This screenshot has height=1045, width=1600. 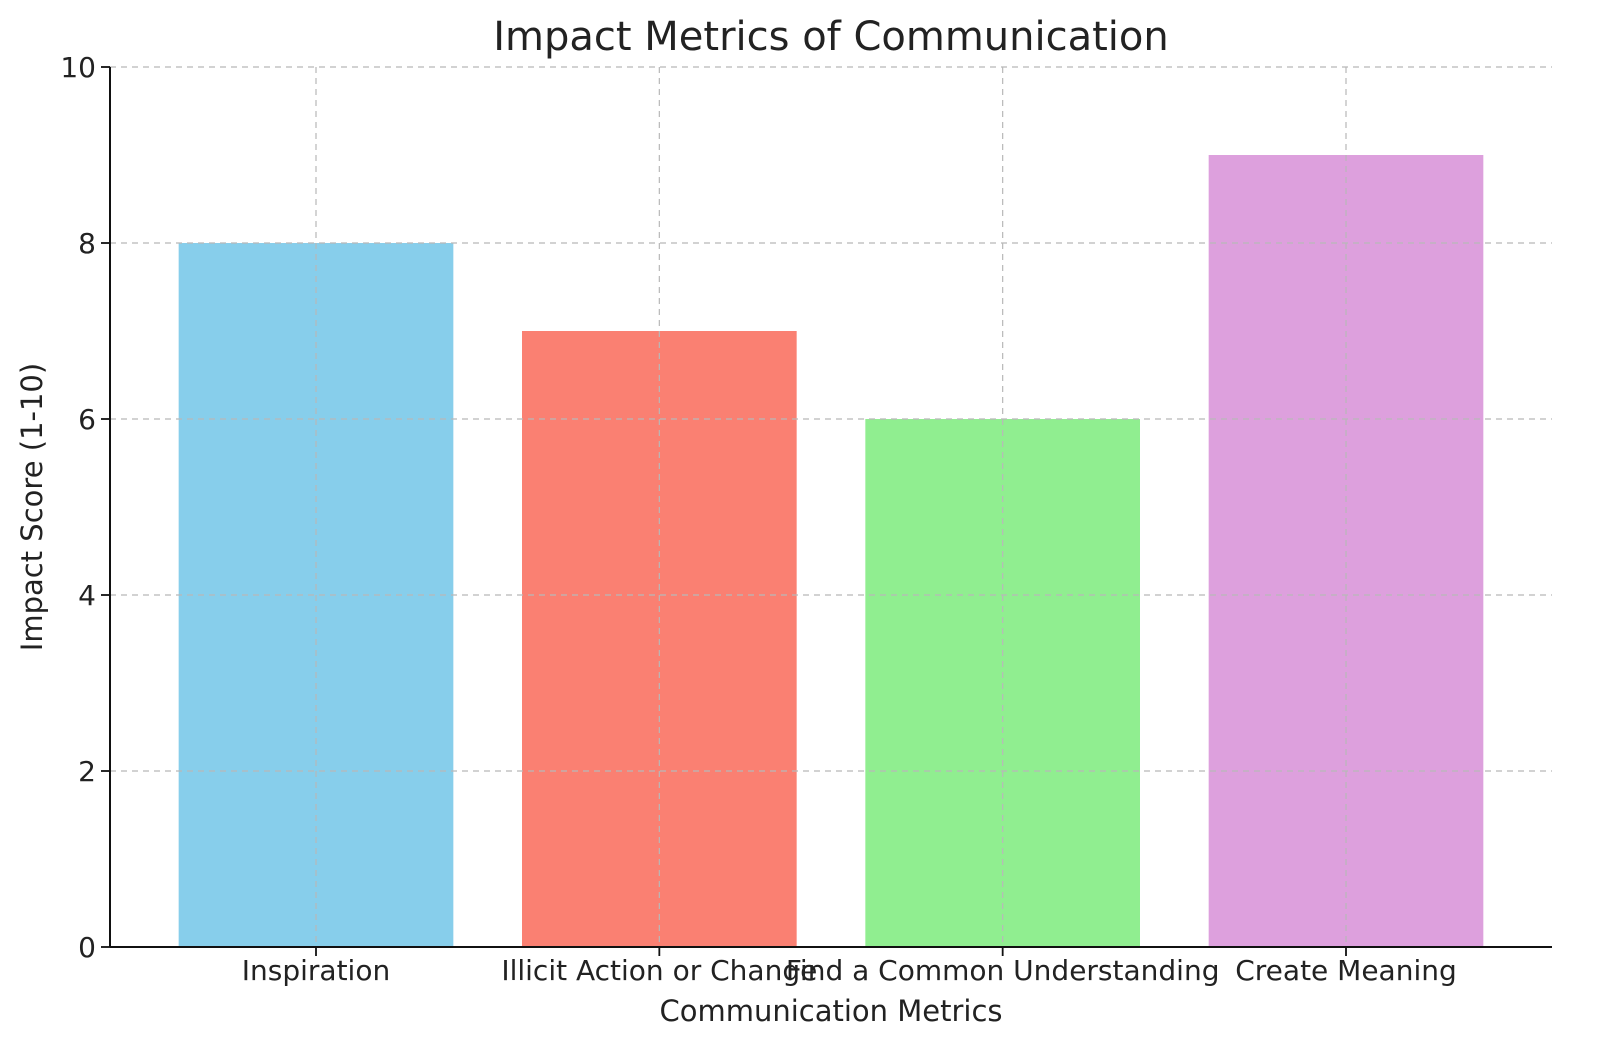 What do you see at coordinates (87, 595) in the screenshot?
I see `y-tick-label-2: 4` at bounding box center [87, 595].